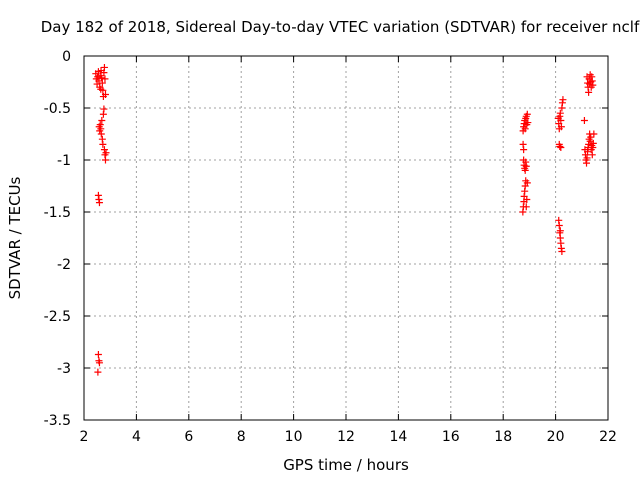 This screenshot has width=640, height=480. Describe the element at coordinates (15, 237) in the screenshot. I see `y-axis-label: SDTVAR / TECUs` at that location.